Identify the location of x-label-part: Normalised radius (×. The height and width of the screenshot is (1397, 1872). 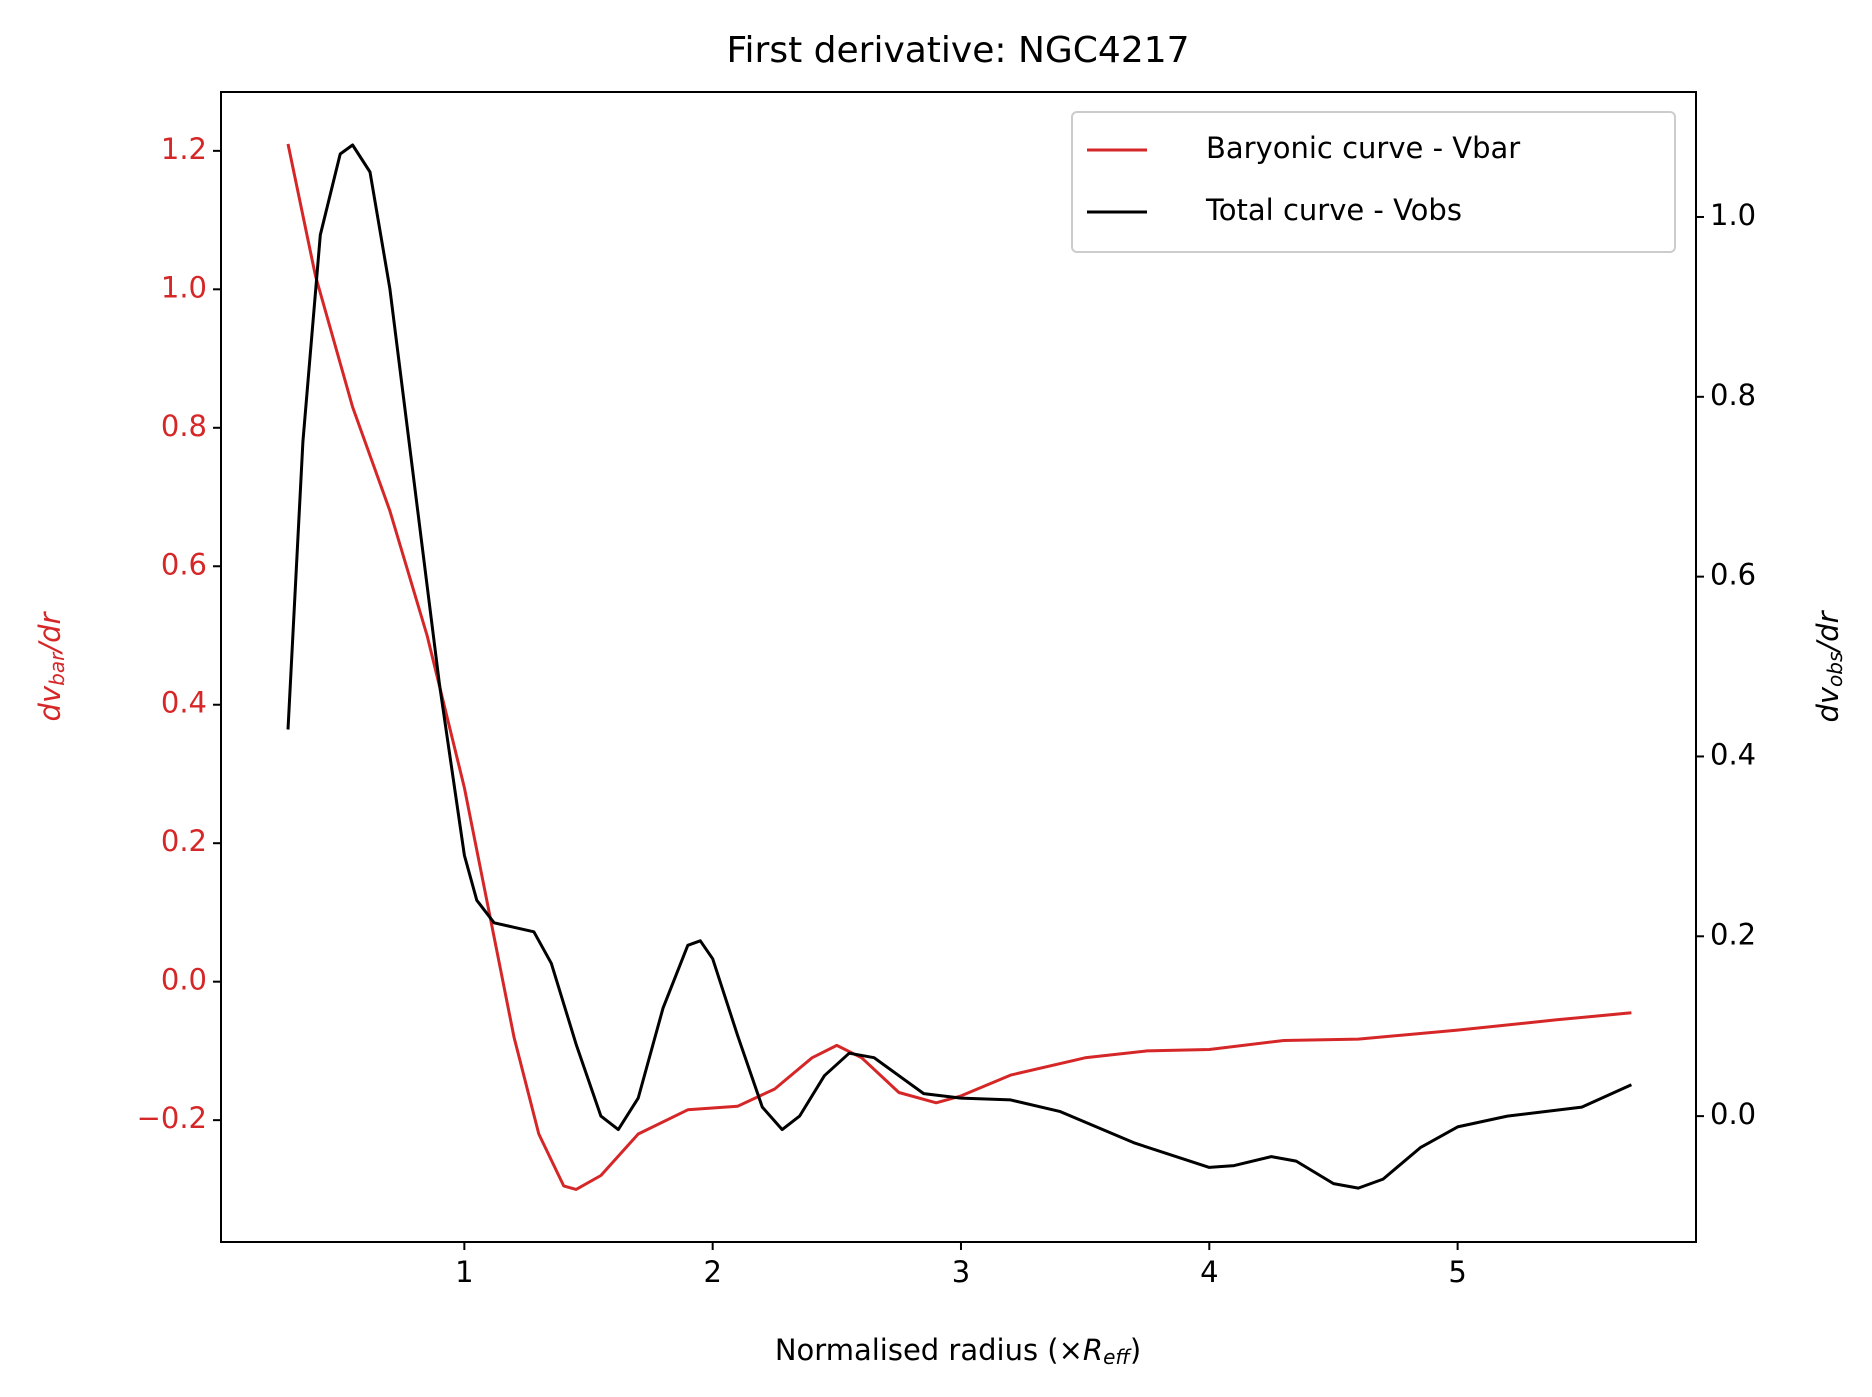
(929, 1350).